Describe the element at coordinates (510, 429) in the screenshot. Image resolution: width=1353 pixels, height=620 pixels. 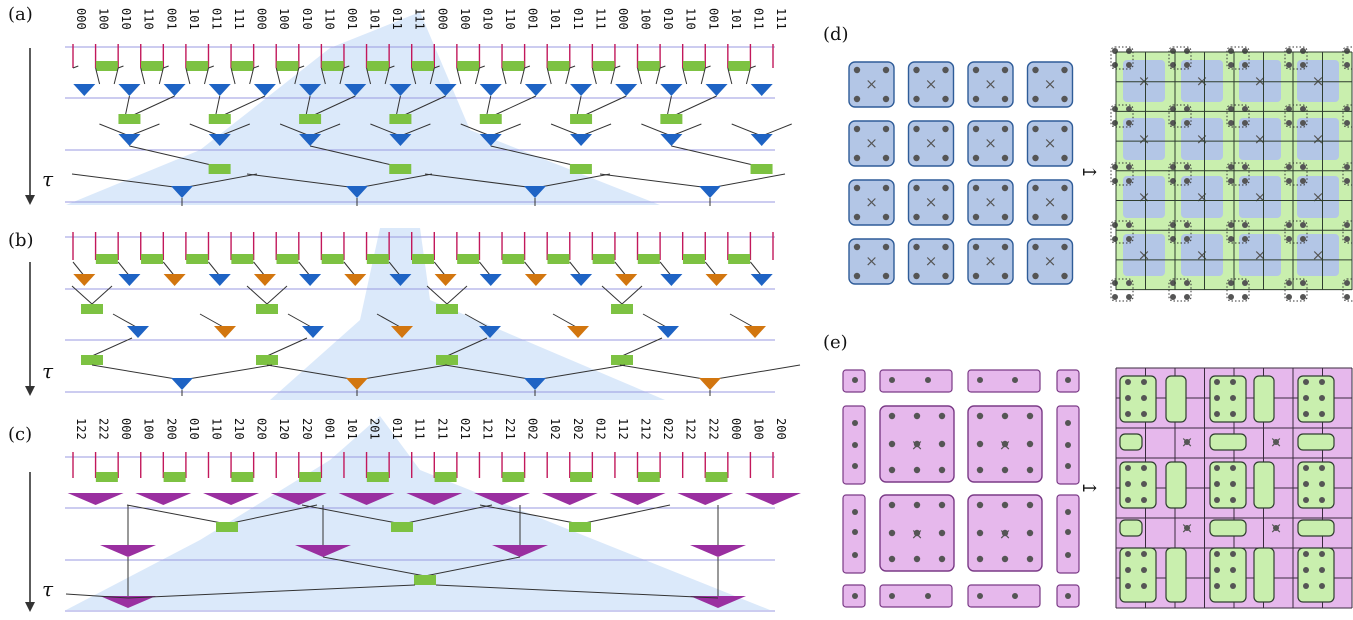
I see `site-code-label: 221` at that location.